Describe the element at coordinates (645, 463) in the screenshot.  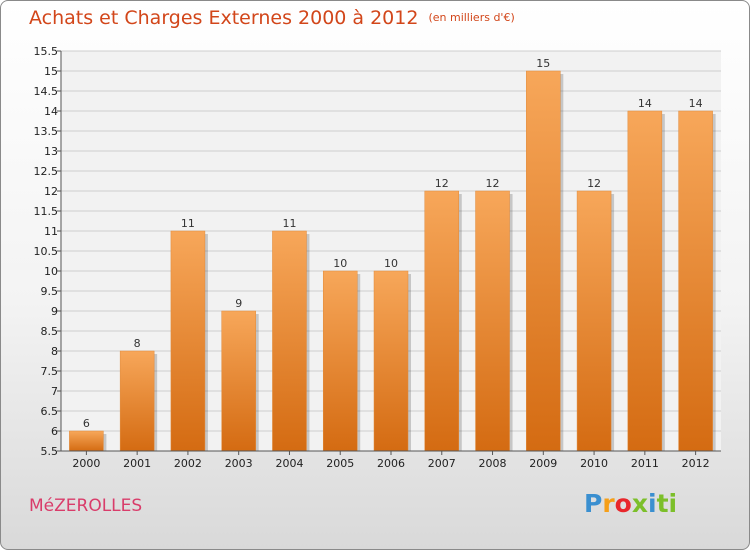
I see `x-tick-label: 2011` at that location.